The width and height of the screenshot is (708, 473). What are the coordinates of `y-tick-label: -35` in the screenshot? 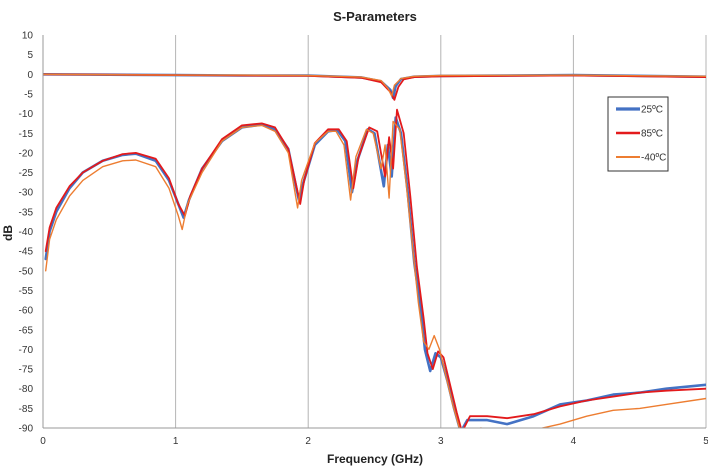 It's located at (26, 212).